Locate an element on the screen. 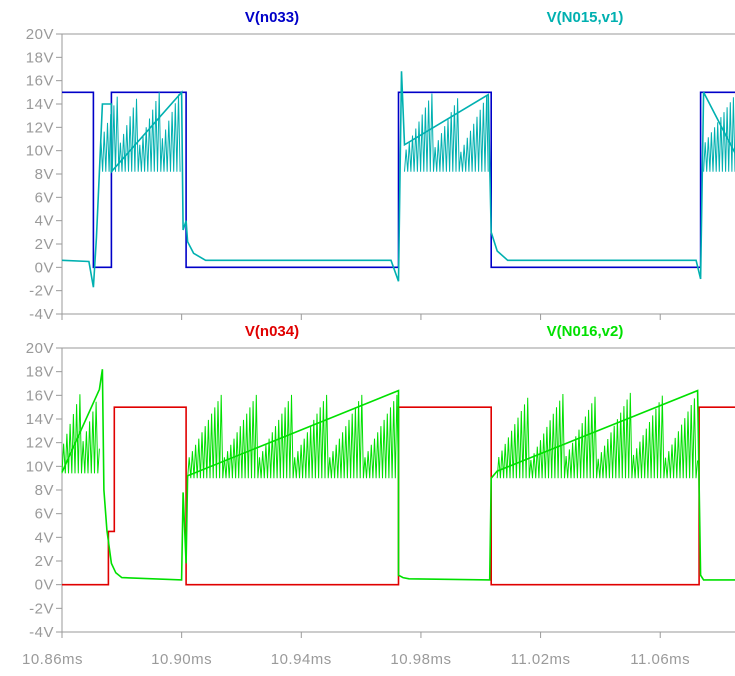  x-tick-label: 10.86ms is located at coordinates (52, 659).